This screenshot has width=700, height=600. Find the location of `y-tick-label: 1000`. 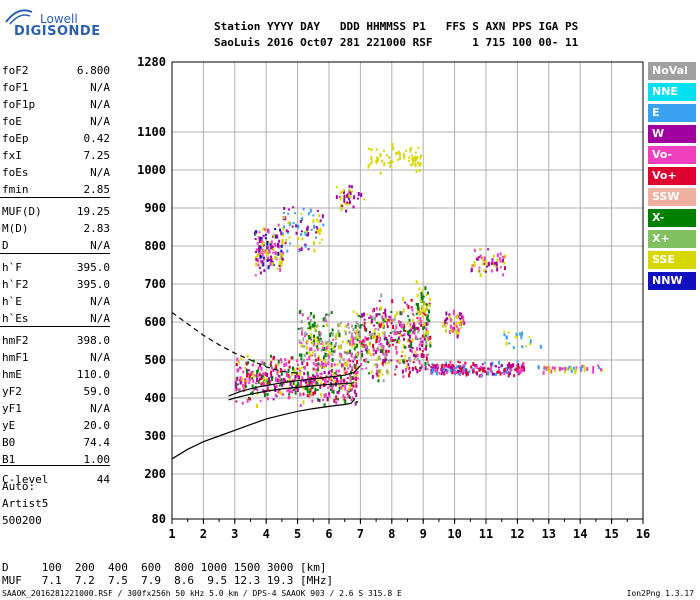

y-tick-label: 1000 is located at coordinates (151, 170).